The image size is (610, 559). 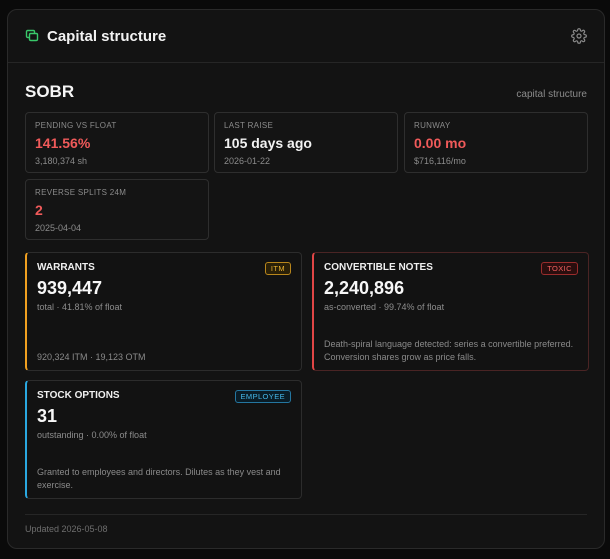 I want to click on panel-header: Capital structure, so click(x=306, y=36).